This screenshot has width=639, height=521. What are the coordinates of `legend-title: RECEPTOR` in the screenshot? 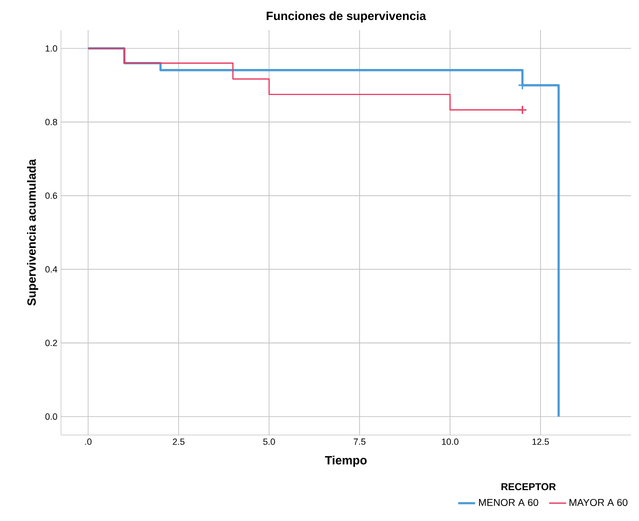 It's located at (528, 486).